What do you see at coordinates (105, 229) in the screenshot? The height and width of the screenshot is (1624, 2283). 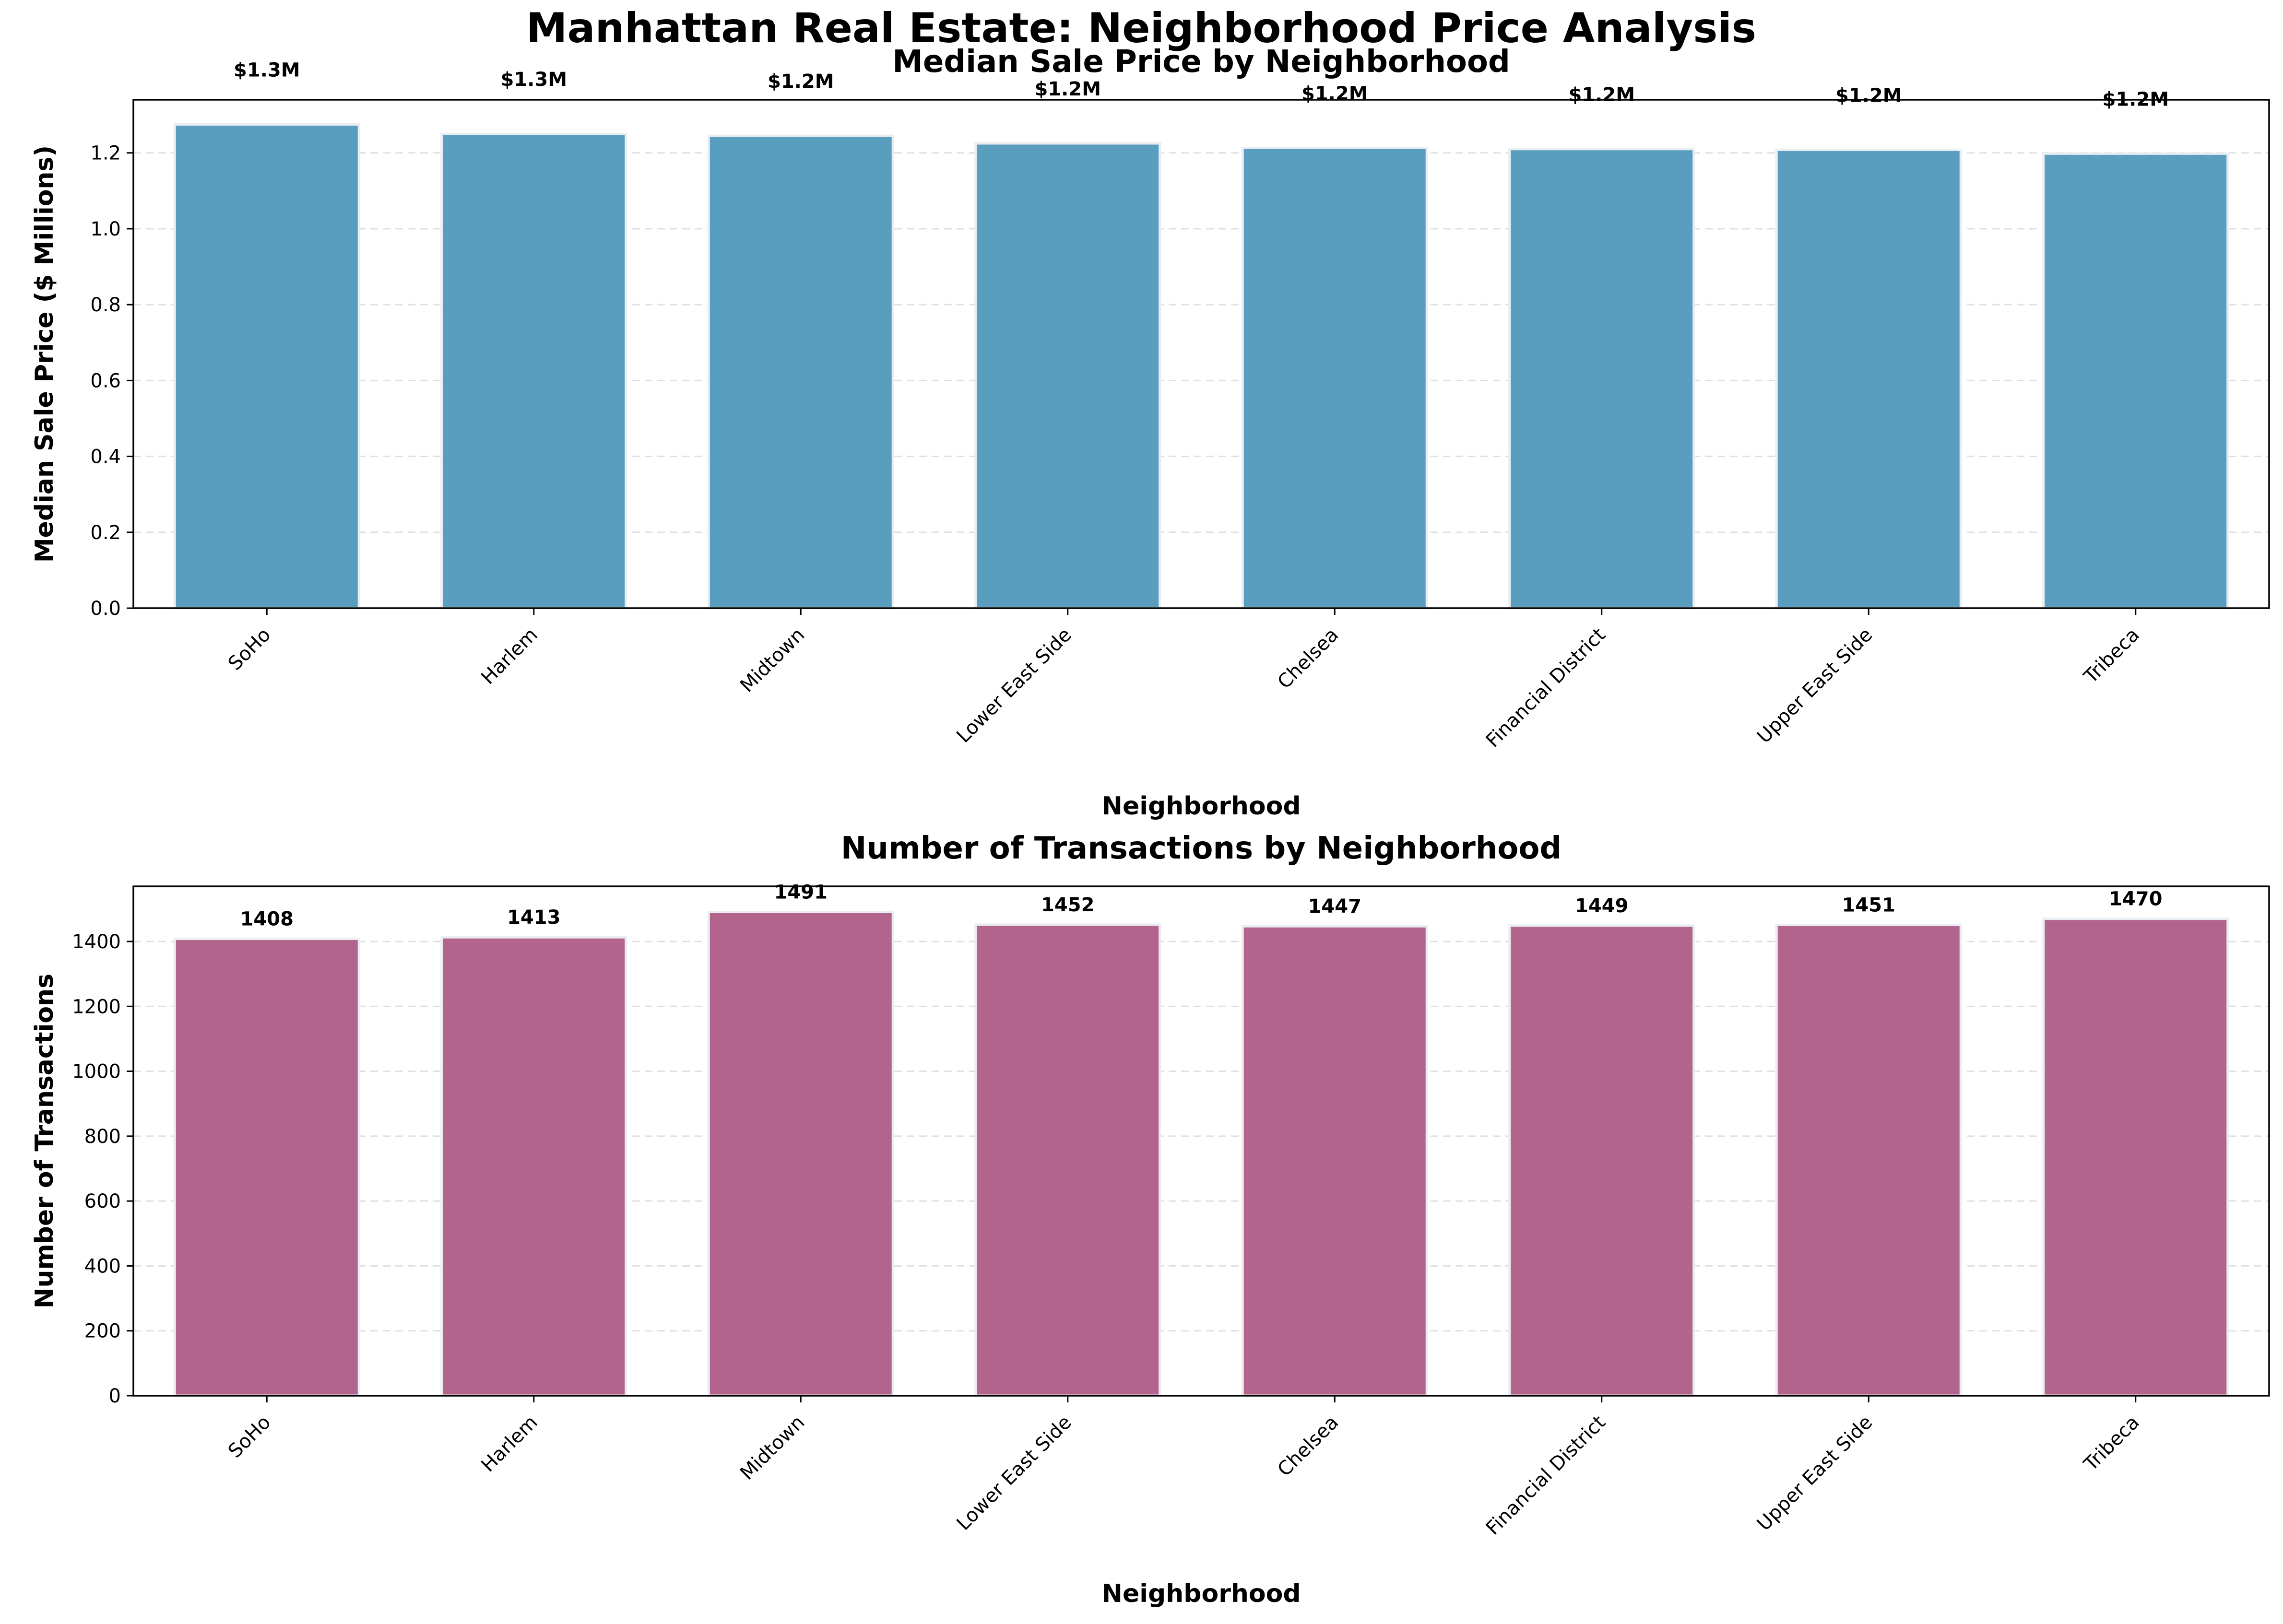 I see `chart-1-ytick-label: 1.0` at bounding box center [105, 229].